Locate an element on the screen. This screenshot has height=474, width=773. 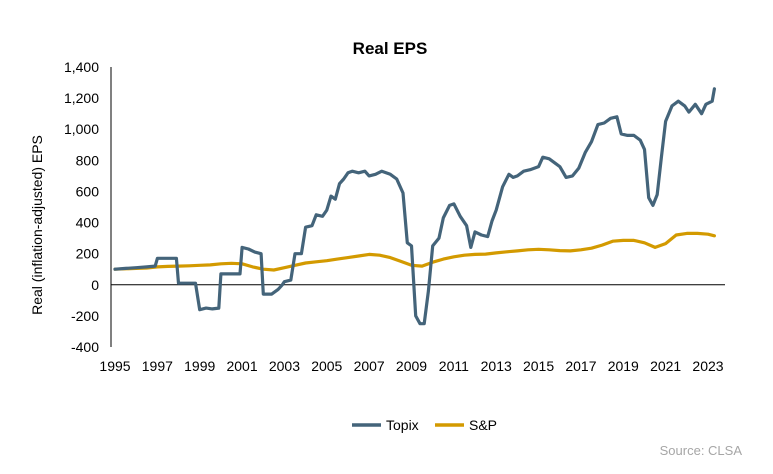
x-tick-label: 2001 is located at coordinates (241, 366).